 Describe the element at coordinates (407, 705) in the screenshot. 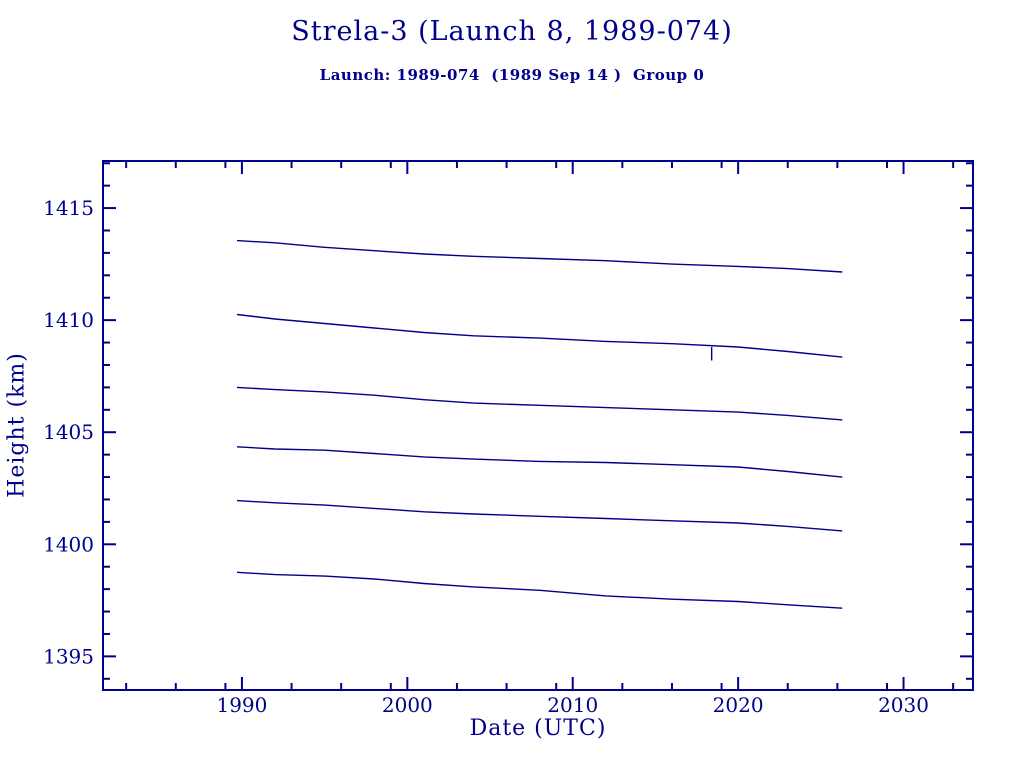

I see `x-tick-label: 2000` at that location.